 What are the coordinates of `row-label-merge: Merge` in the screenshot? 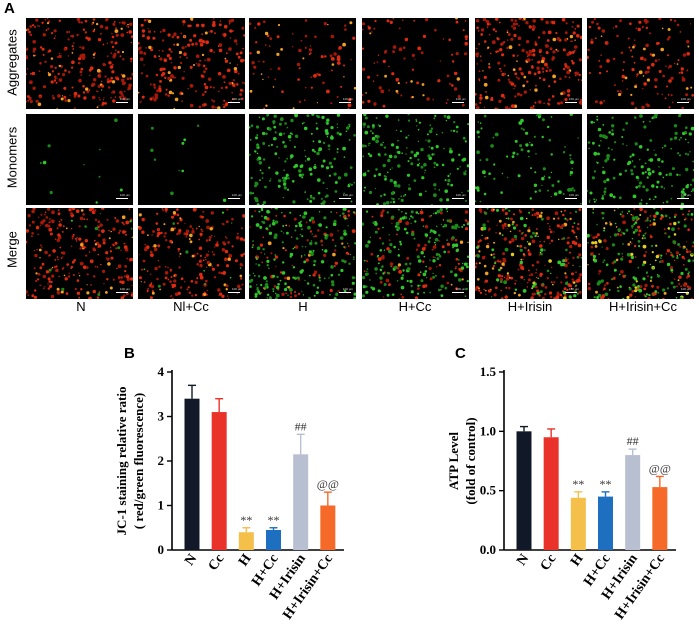 It's located at (12, 249).